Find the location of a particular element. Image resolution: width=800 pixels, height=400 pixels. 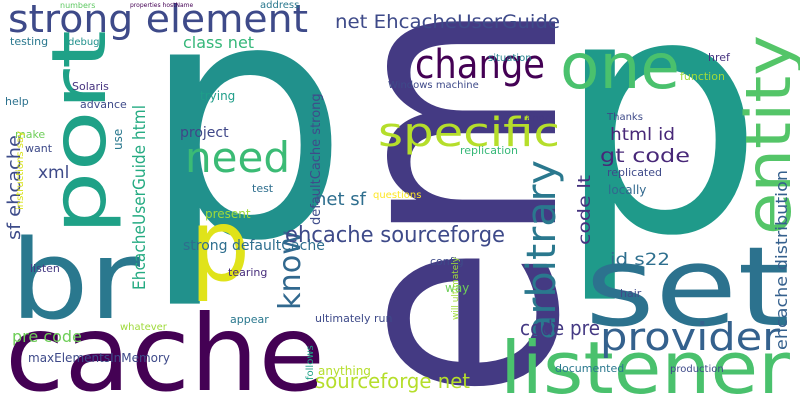

word: function is located at coordinates (702, 76).